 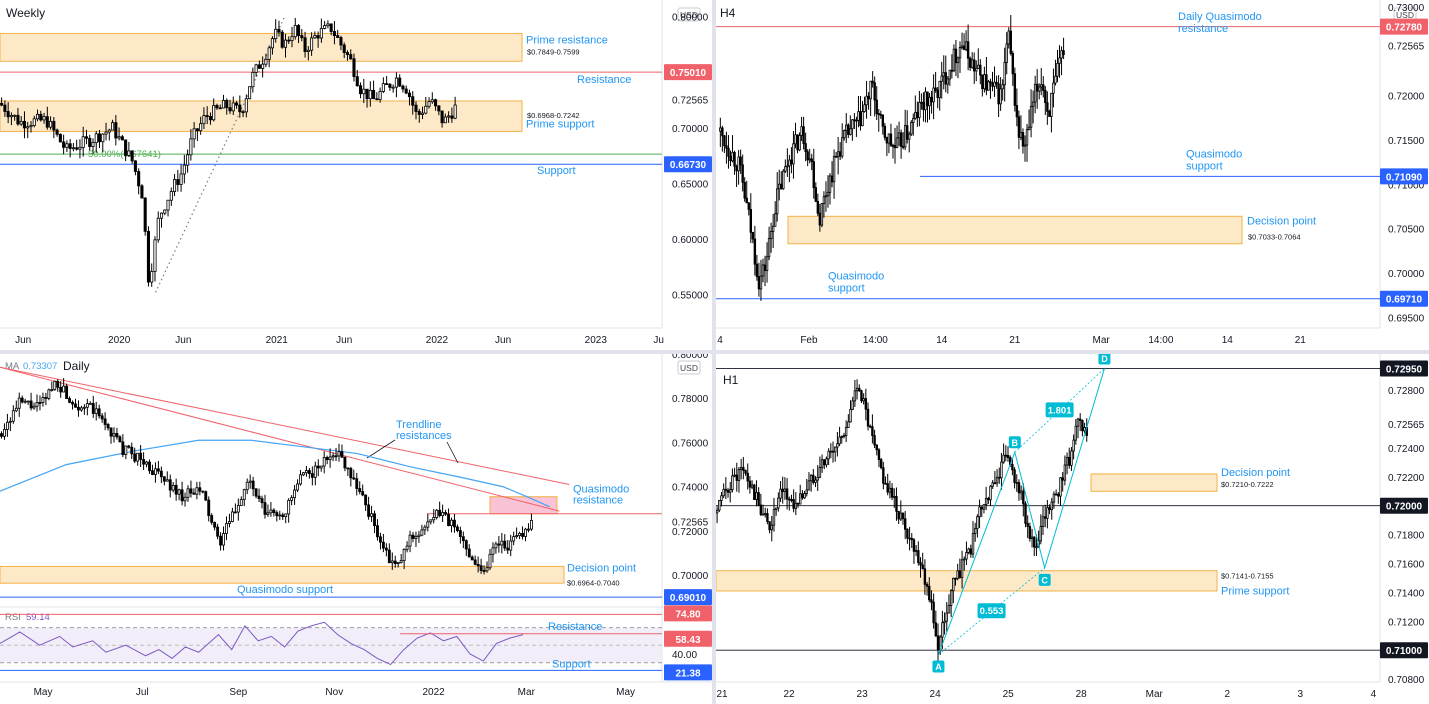 What do you see at coordinates (262, 643) in the screenshot?
I see `rsi-line` at bounding box center [262, 643].